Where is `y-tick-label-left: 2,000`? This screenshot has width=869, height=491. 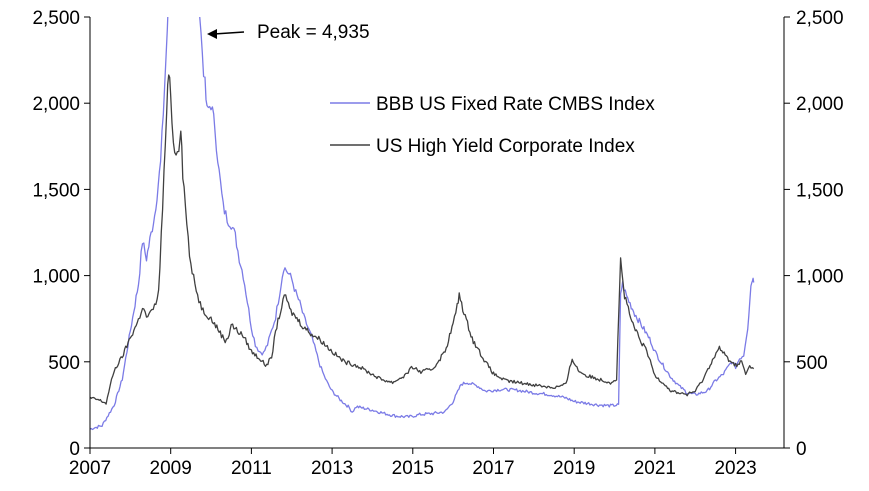 y-tick-label-left: 2,000 is located at coordinates (56, 104).